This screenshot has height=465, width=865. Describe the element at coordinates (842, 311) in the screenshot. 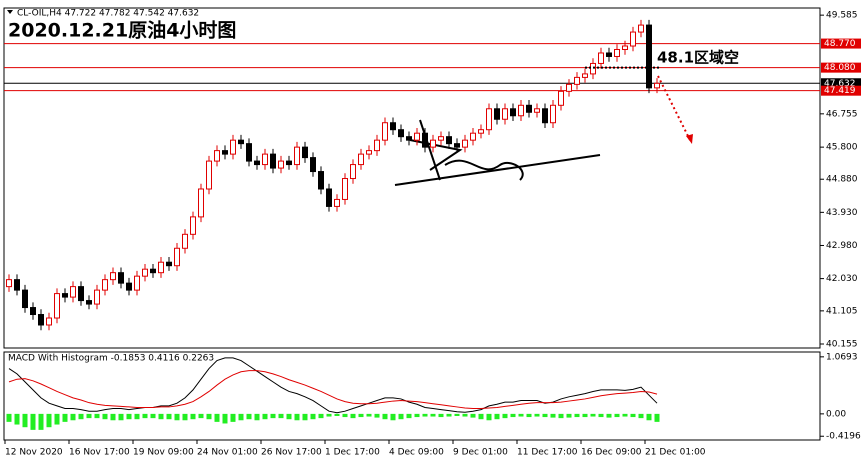

I see `y-tick-label: 41.105` at that location.